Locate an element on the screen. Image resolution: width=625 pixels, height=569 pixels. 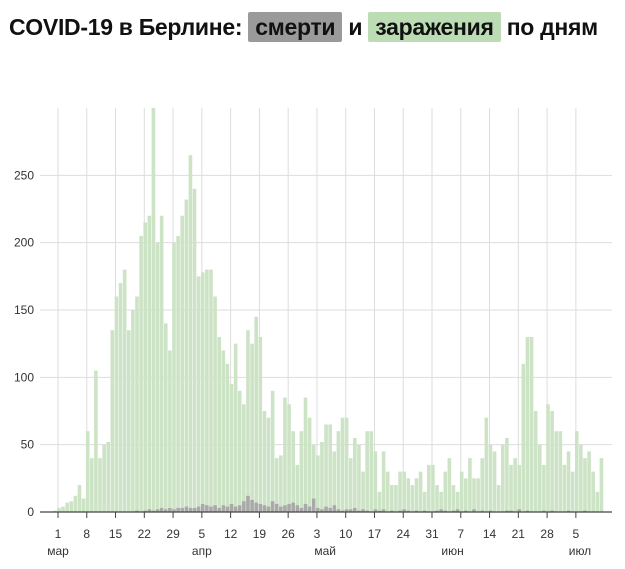
x-tick-label: 7 is located at coordinates (460, 534).